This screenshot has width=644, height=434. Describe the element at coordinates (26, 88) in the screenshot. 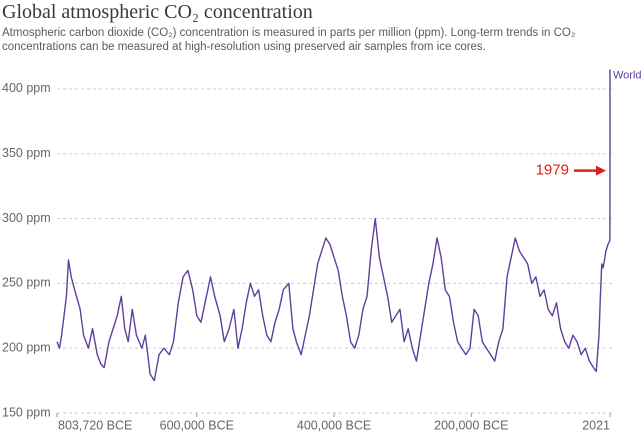

I see `y-tick-label: 400 ppm` at that location.